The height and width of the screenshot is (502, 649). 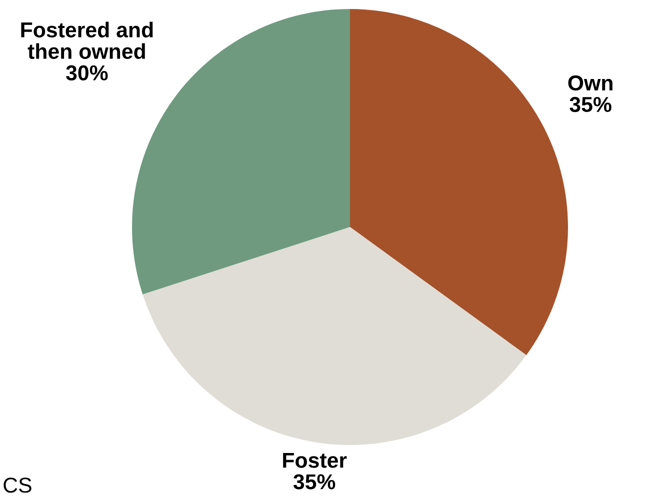 I want to click on data-label: 30%, so click(x=87, y=72).